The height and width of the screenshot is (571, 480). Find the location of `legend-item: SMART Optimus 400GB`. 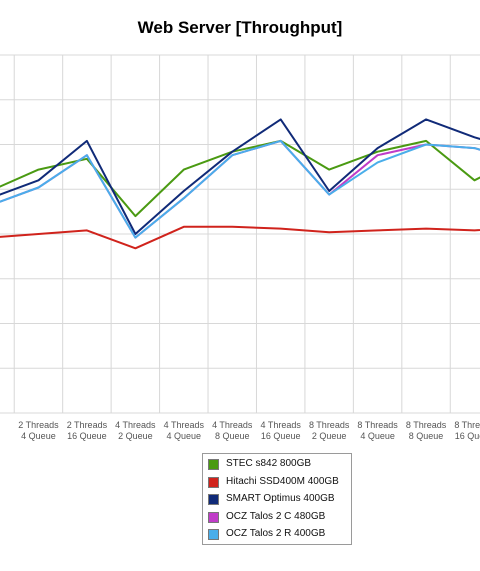

legend-item: SMART Optimus 400GB is located at coordinates (278, 500).